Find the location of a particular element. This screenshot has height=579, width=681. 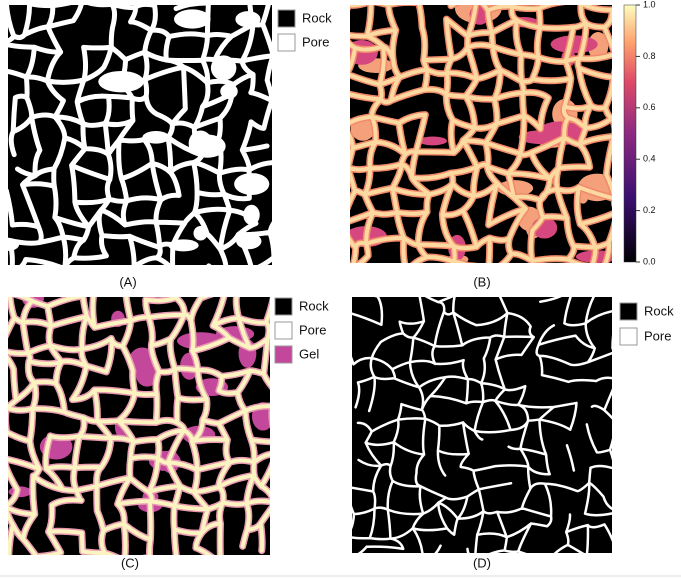

colorbar-tick-label: 0.6 is located at coordinates (649, 107).